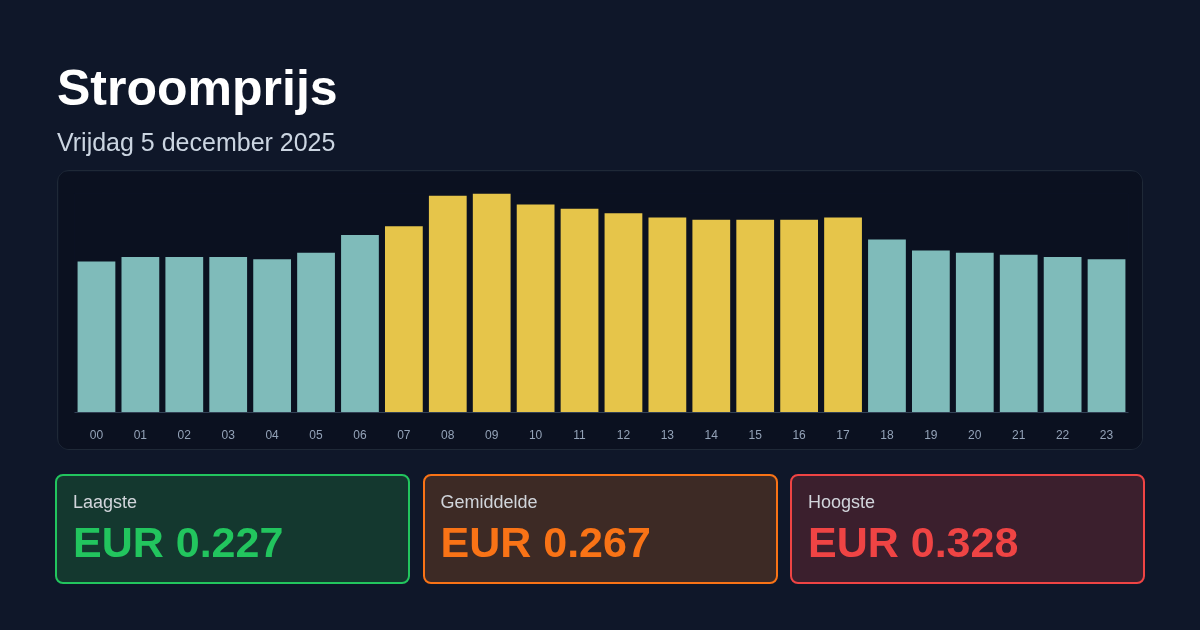 Image resolution: width=1200 pixels, height=630 pixels. I want to click on text: EUR 0.267, so click(545, 542).